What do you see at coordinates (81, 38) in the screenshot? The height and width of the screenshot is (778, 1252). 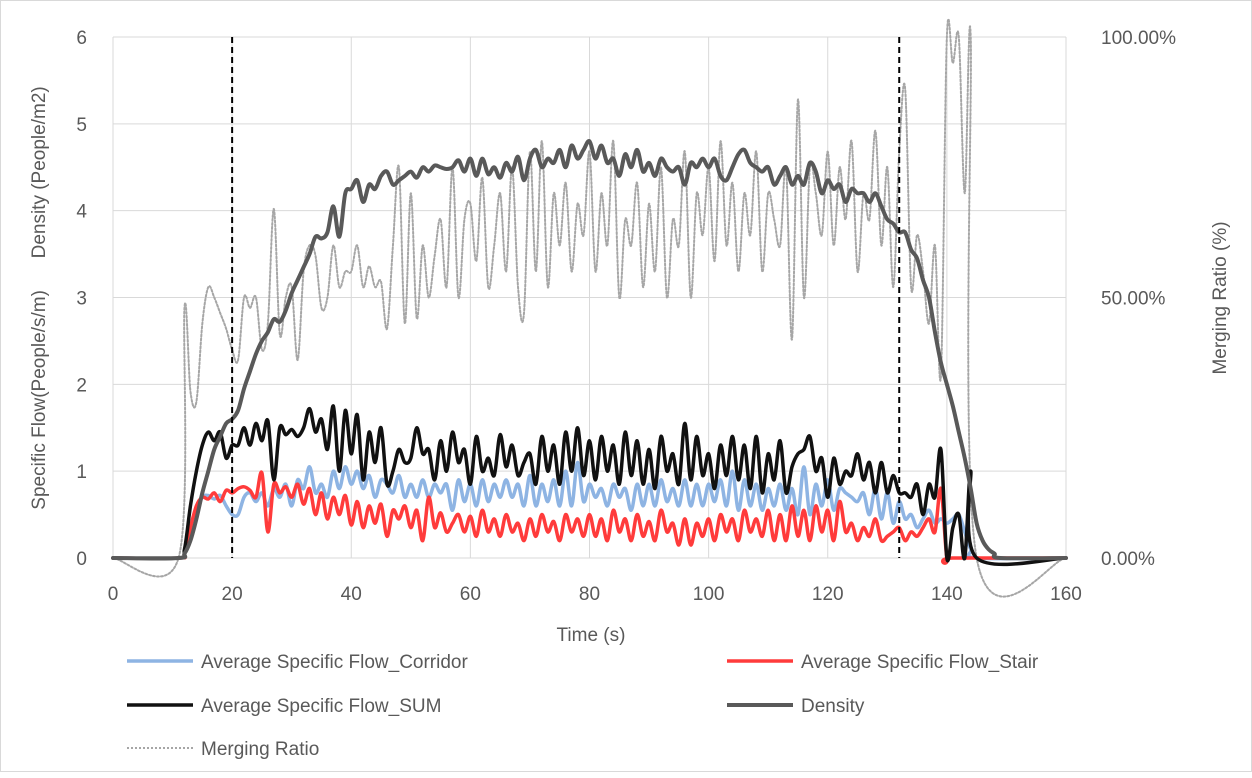 I see `y-tick-label: 6` at bounding box center [81, 38].